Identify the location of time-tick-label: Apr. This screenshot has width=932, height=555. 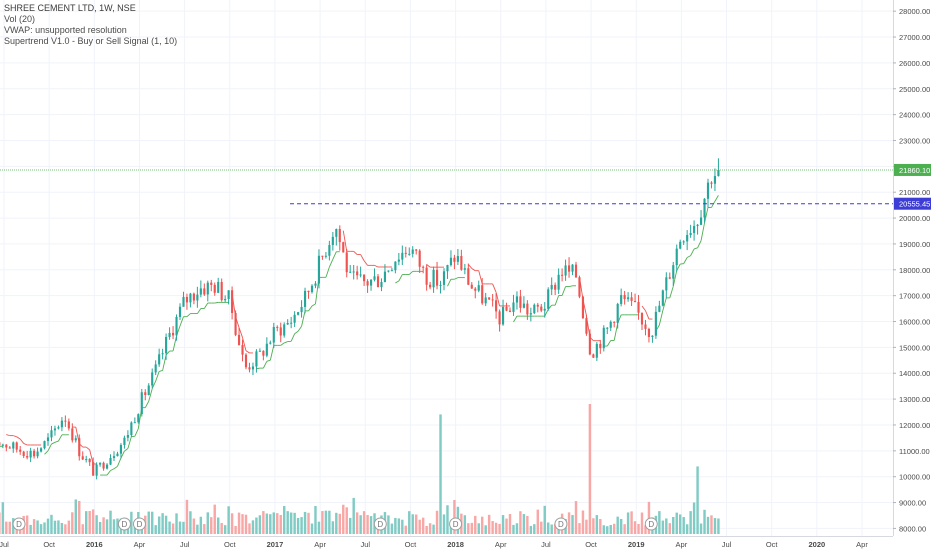
(320, 544).